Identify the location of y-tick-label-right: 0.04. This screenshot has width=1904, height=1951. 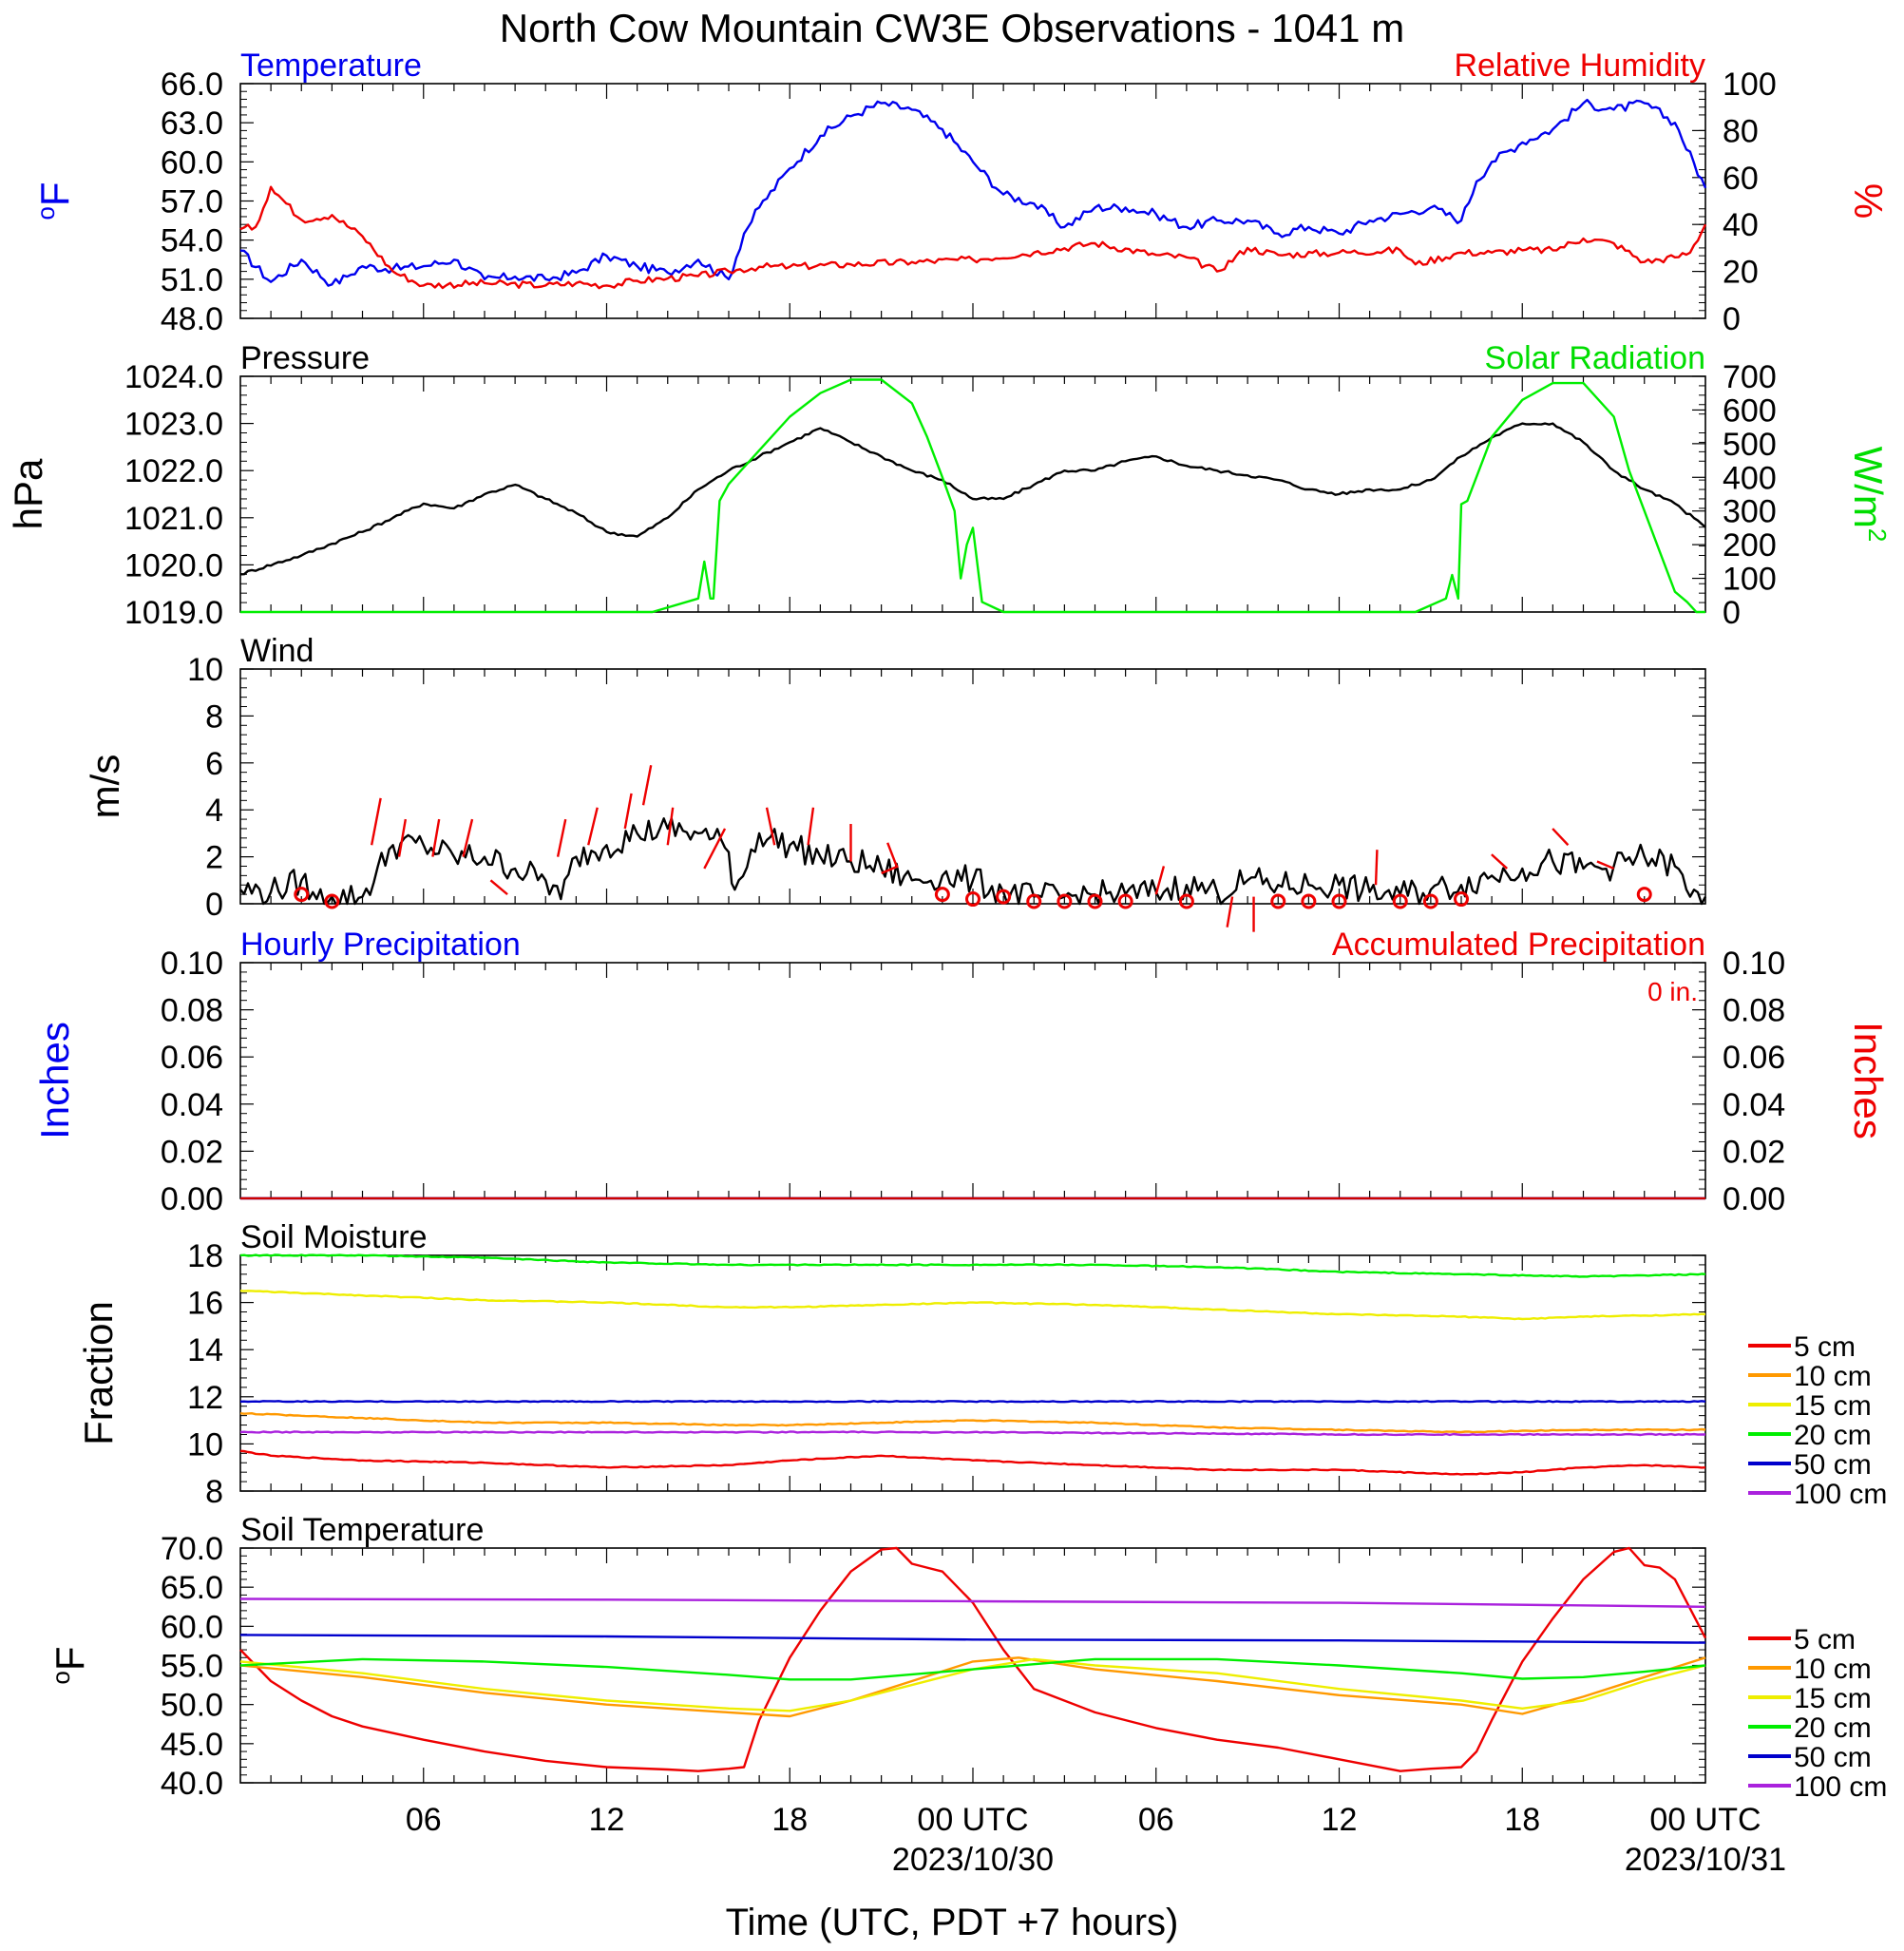
(1754, 1105).